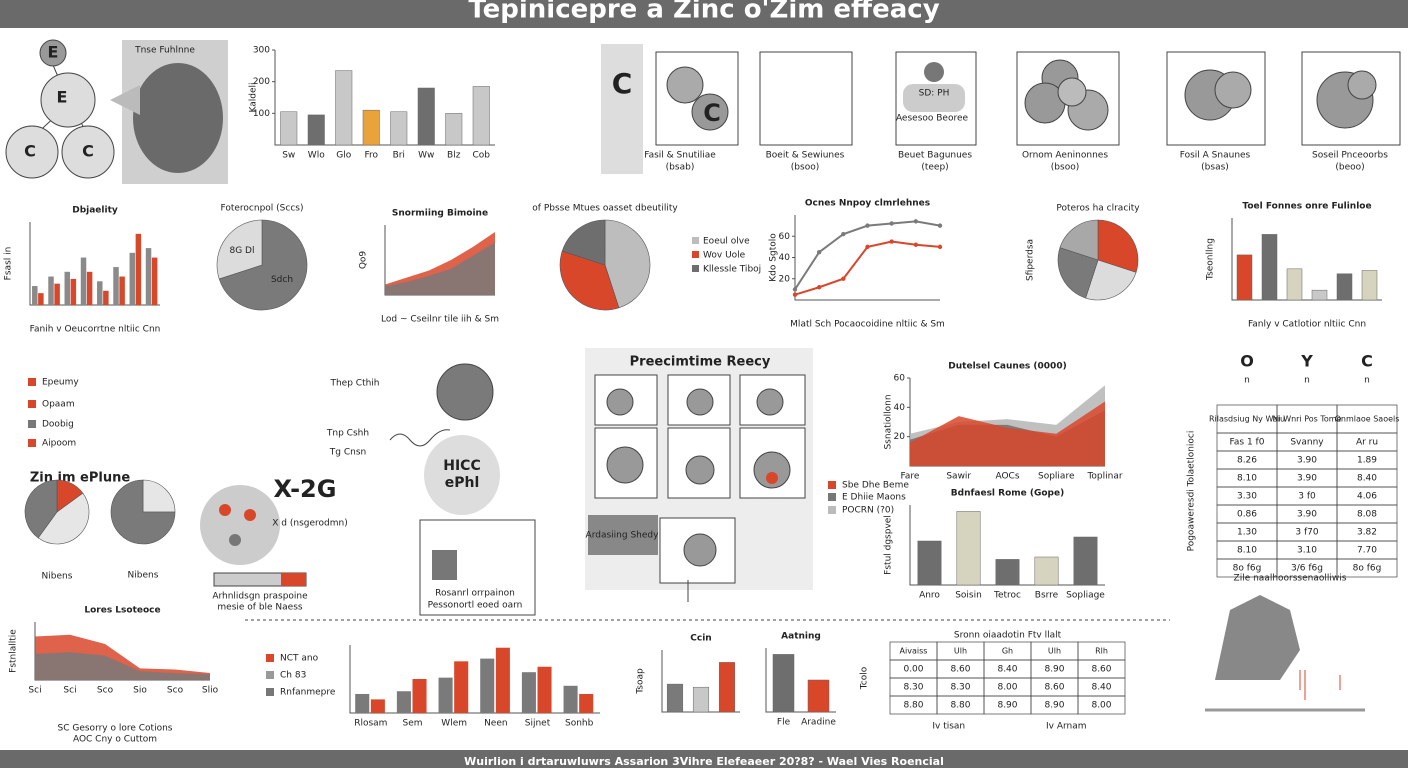 This screenshot has width=1408, height=772. Describe the element at coordinates (784, 723) in the screenshot. I see `x-tick-label: Fle` at that location.